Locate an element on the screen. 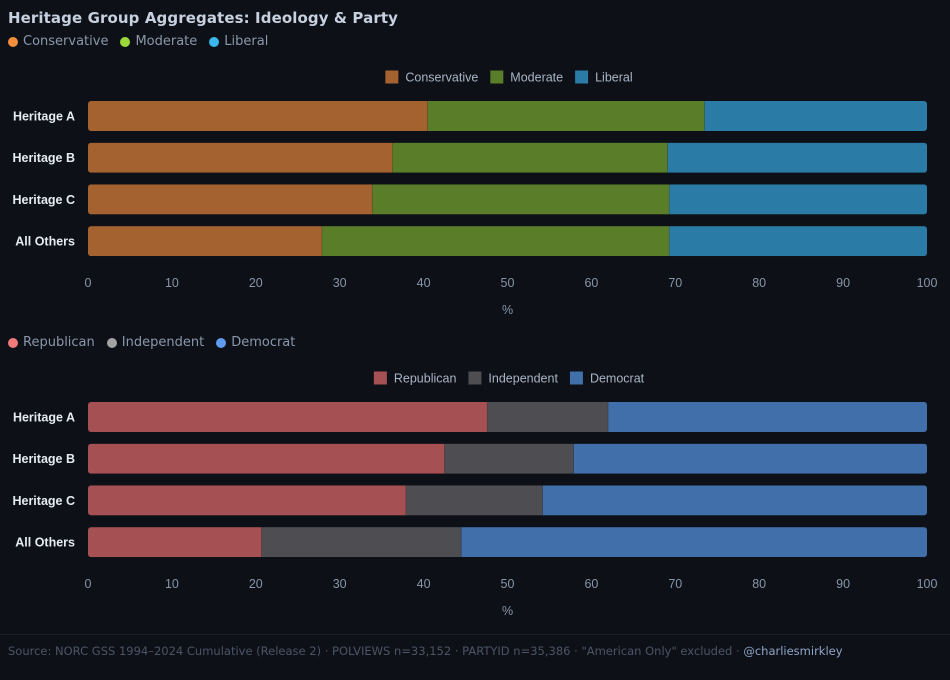 Image resolution: width=950 pixels, height=680 pixels. author-handle-link: @charliesmirkley is located at coordinates (793, 651).